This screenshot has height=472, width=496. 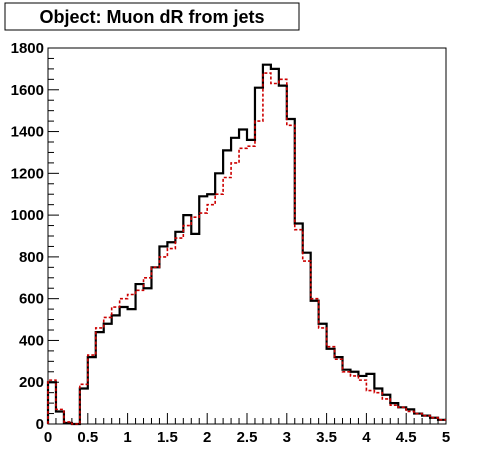 What do you see at coordinates (35, 236) in the screenshot?
I see `y-axis: 0 200 400 600 800 1000 1200 1400 1600 1800` at bounding box center [35, 236].